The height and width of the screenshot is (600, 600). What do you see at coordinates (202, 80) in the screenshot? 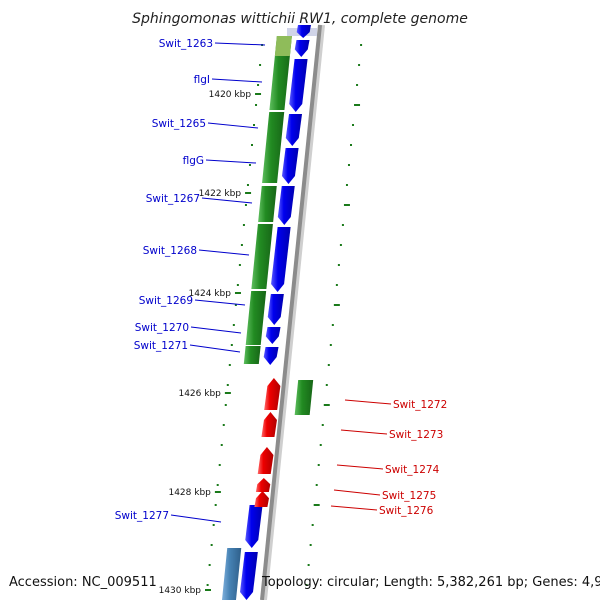
I see `gene-label-forward: flgI` at bounding box center [202, 80].